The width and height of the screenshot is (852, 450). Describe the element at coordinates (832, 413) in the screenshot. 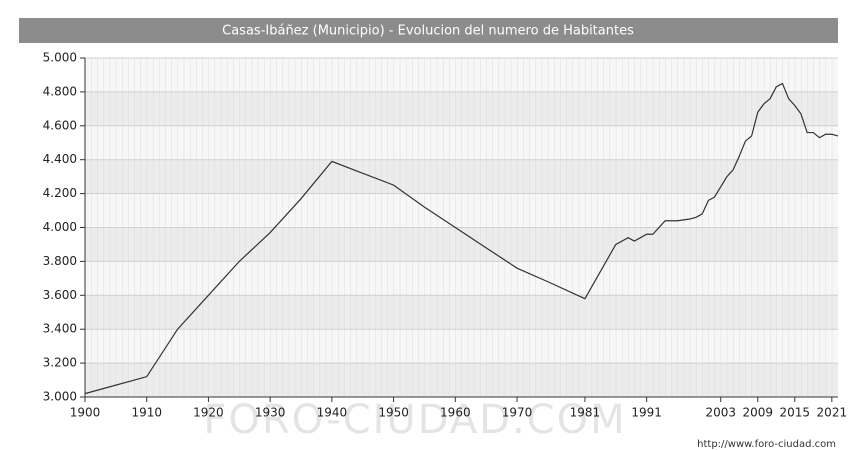

I see `x-tick-label: 2021` at that location.